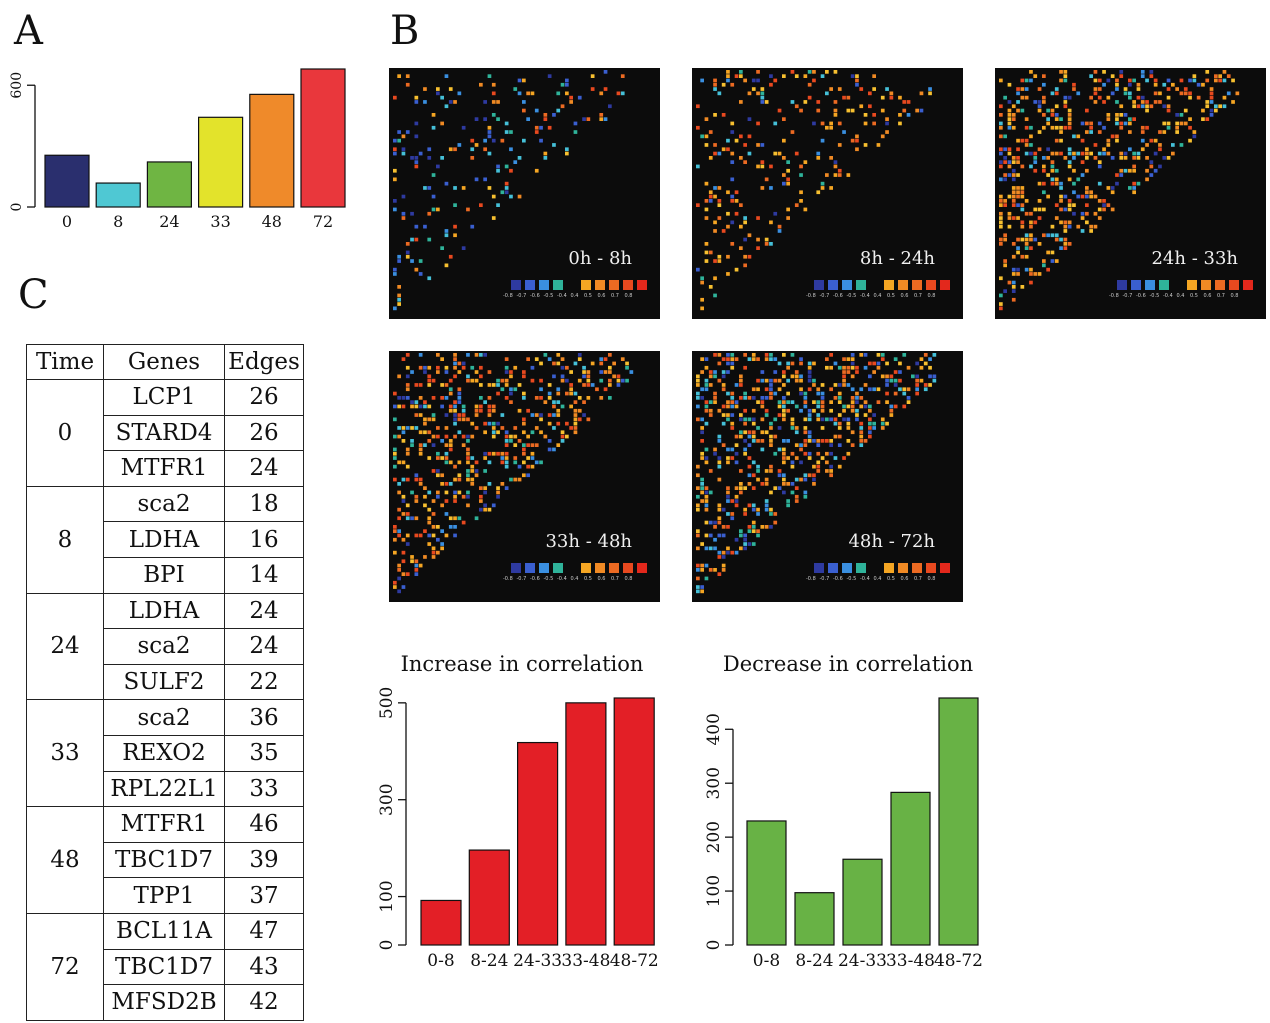  Describe the element at coordinates (264, 468) in the screenshot. I see `cell-edges: 24` at that location.